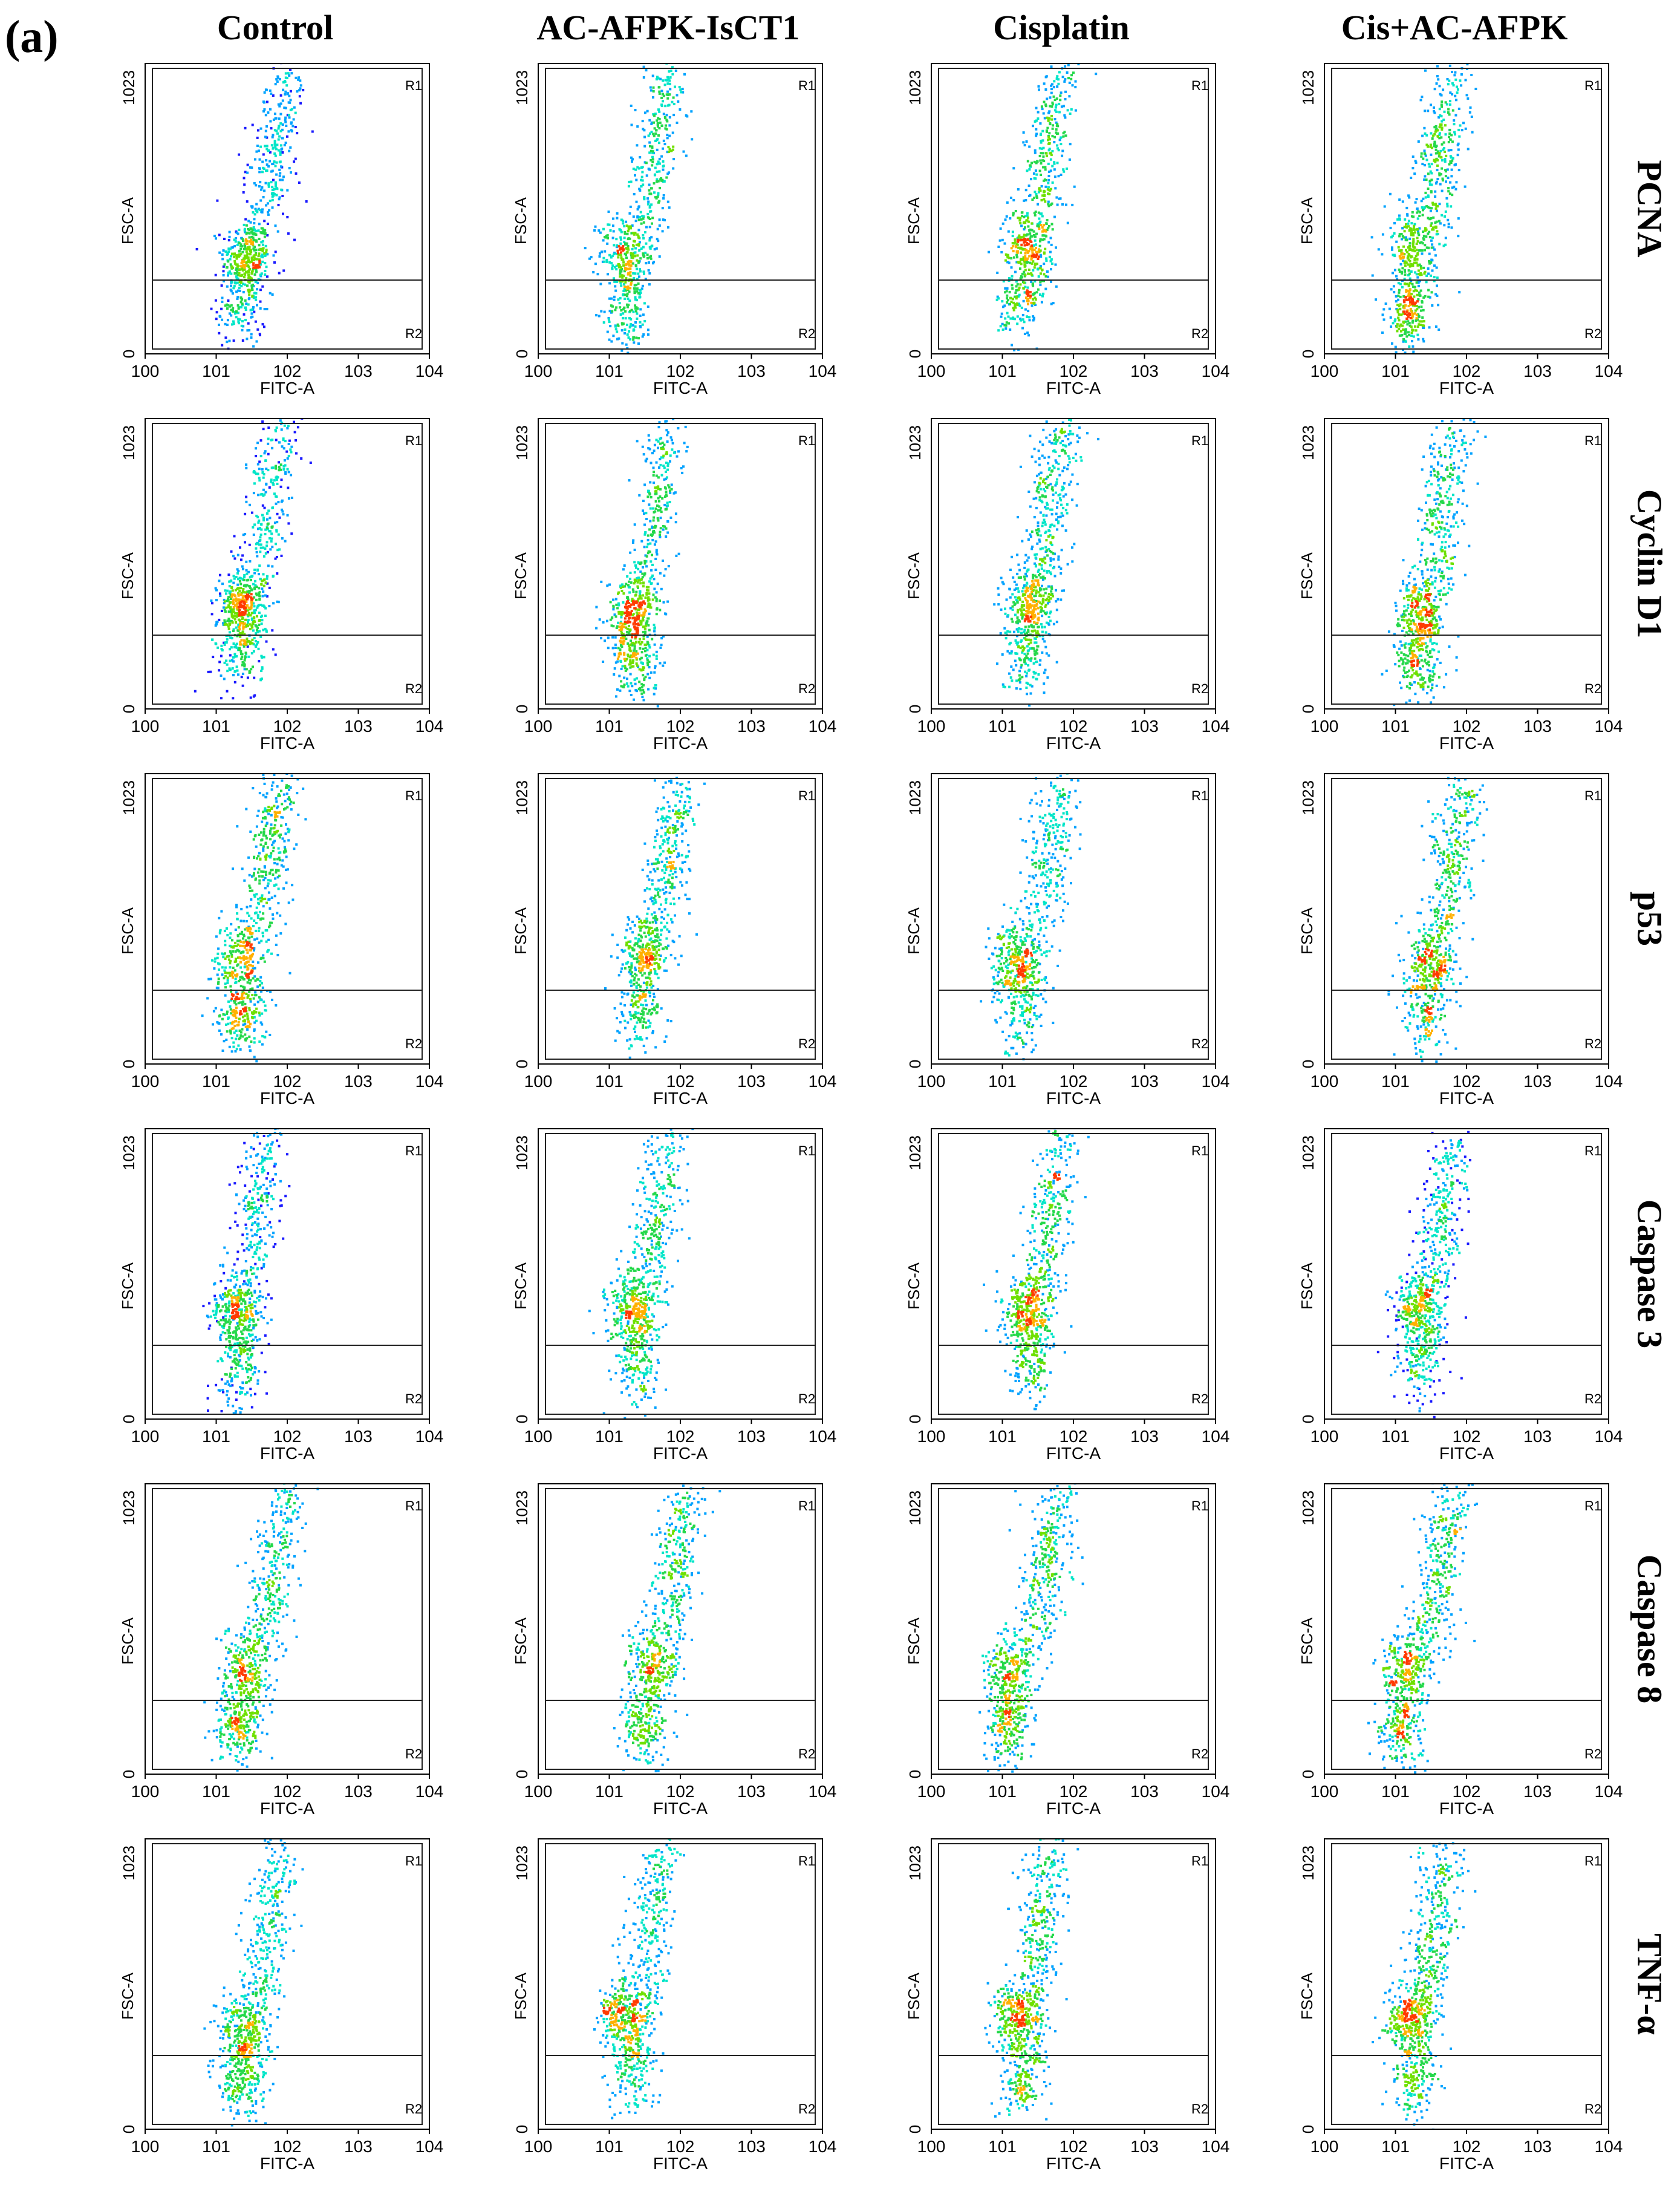  Describe the element at coordinates (1423, 209) in the screenshot. I see `event-dots` at that location.